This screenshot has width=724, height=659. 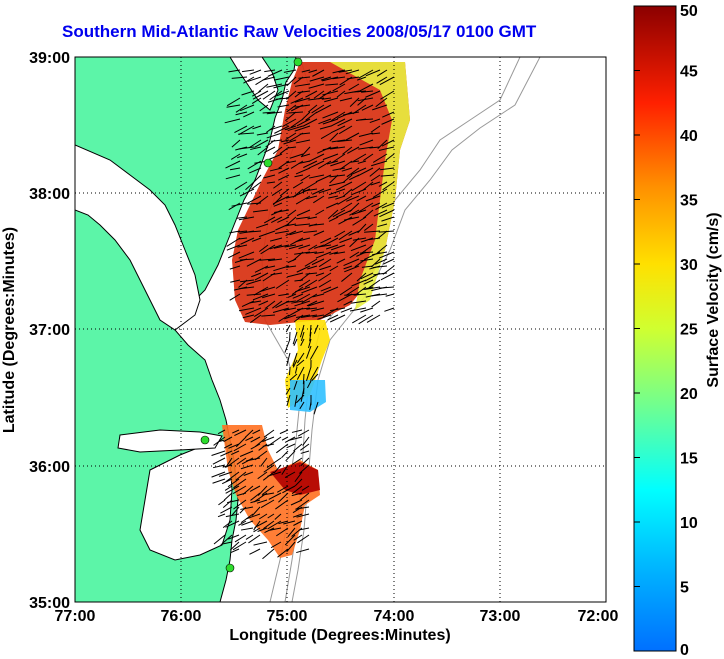 I want to click on colorbar-label: Surface Velocity (cm/s), so click(x=713, y=299).